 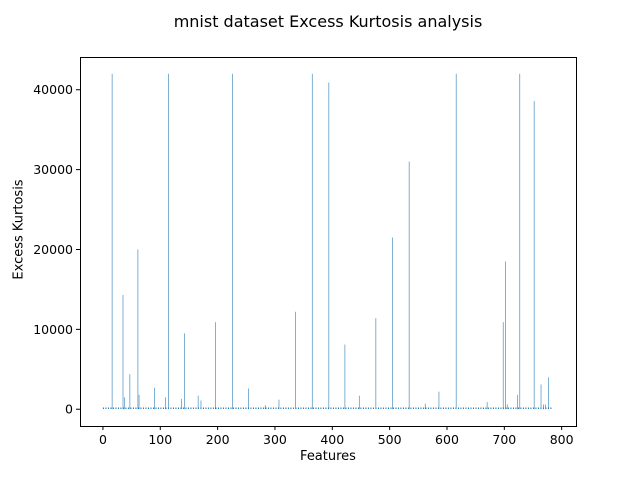 What do you see at coordinates (103, 439) in the screenshot?
I see `x-tick-label: 0` at bounding box center [103, 439].